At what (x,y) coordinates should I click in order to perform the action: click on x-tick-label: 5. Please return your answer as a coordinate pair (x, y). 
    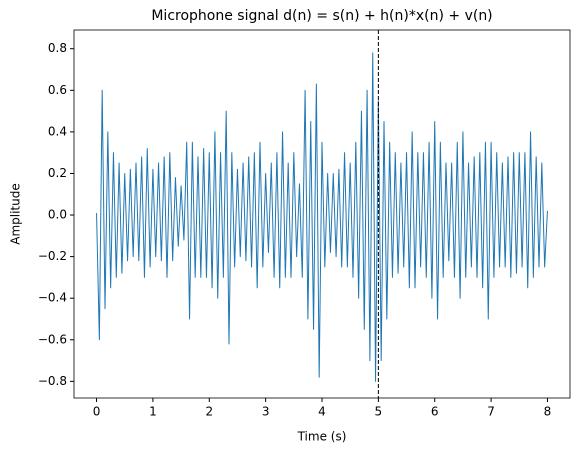
    Looking at the image, I should click on (379, 412).